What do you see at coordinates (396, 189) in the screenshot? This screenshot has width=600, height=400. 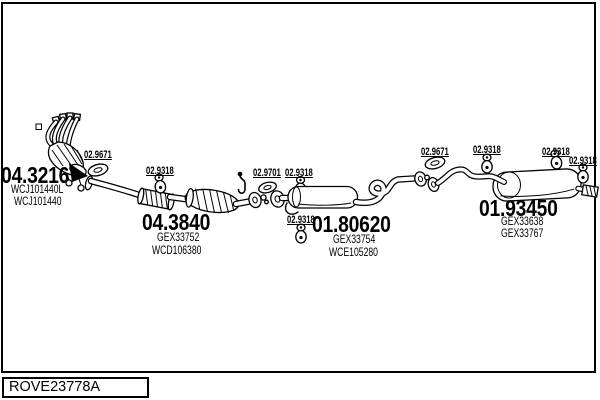 I see `tail-connector-drawing` at bounding box center [396, 189].